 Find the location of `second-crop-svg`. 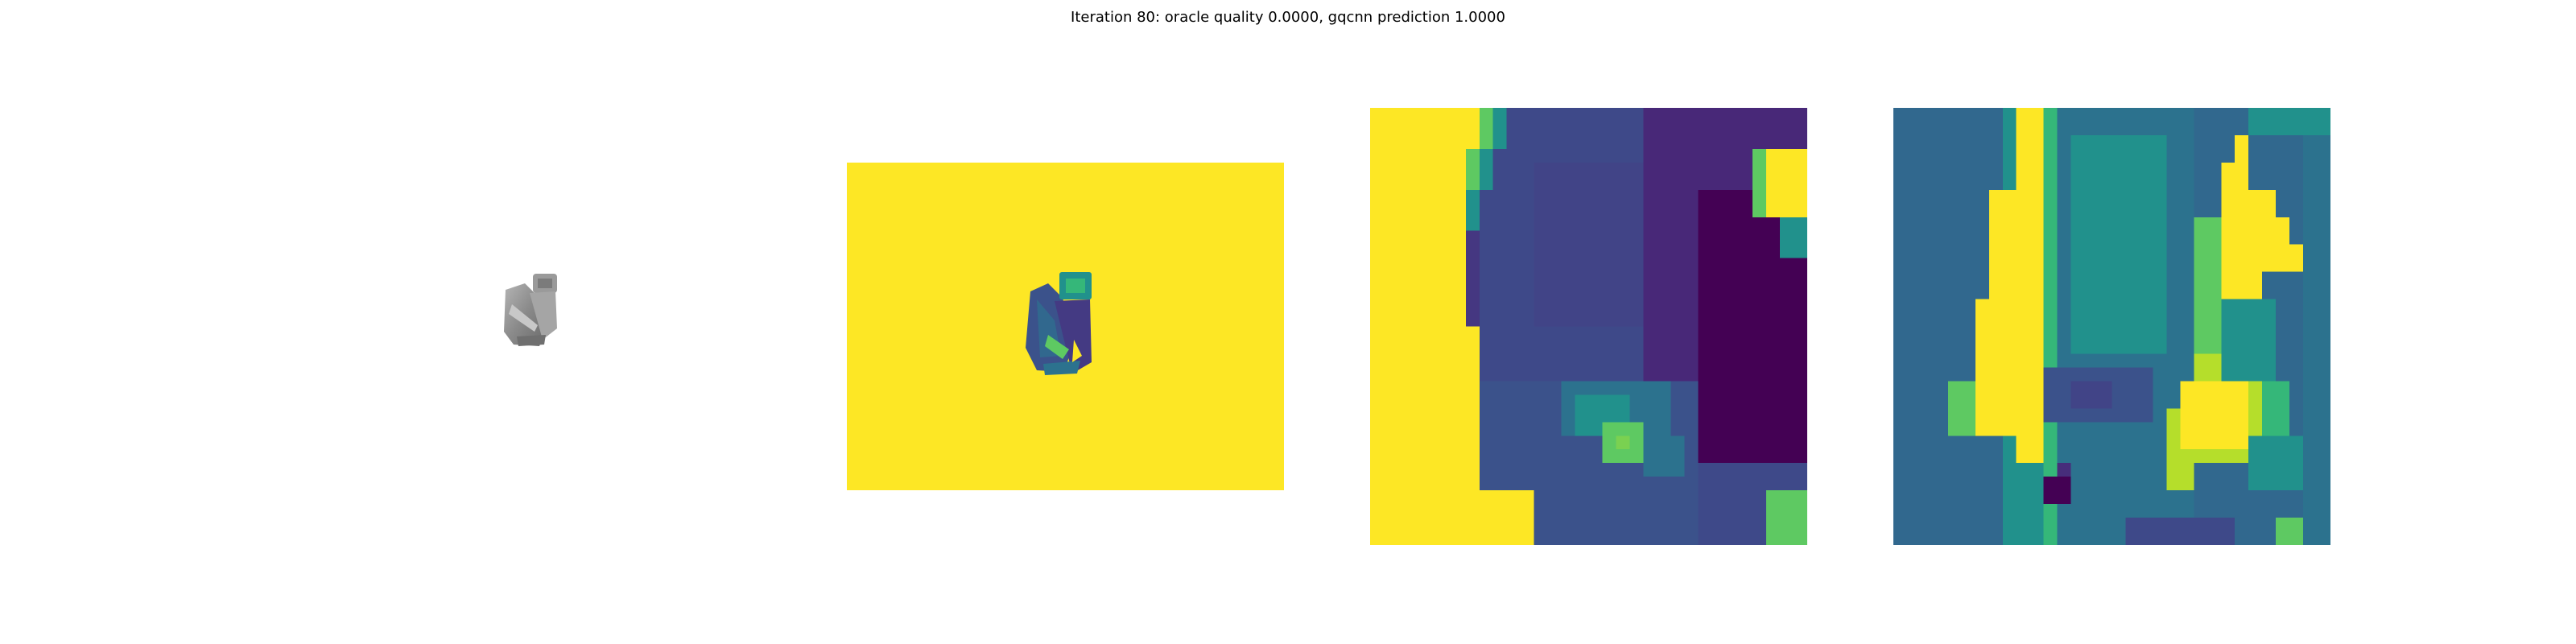

second-crop-svg is located at coordinates (2111, 326).